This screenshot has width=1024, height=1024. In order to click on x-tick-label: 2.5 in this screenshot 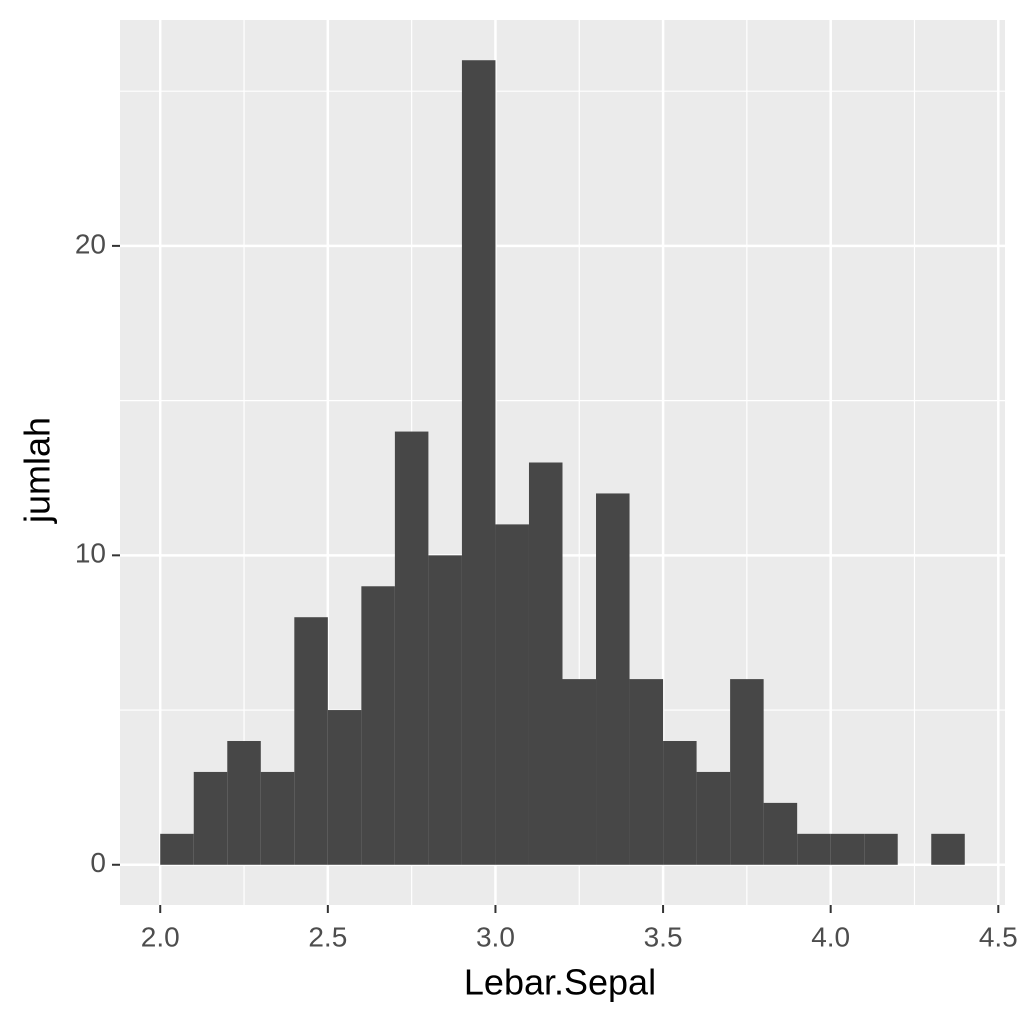, I will do `click(327, 936)`.